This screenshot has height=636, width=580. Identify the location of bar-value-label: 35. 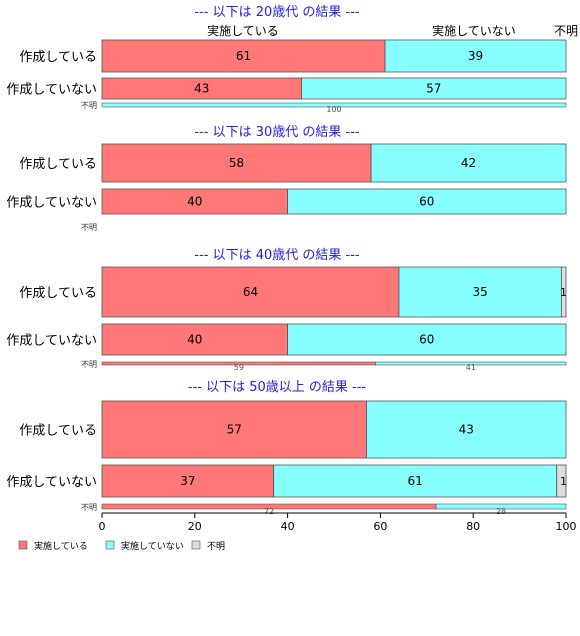
(480, 292).